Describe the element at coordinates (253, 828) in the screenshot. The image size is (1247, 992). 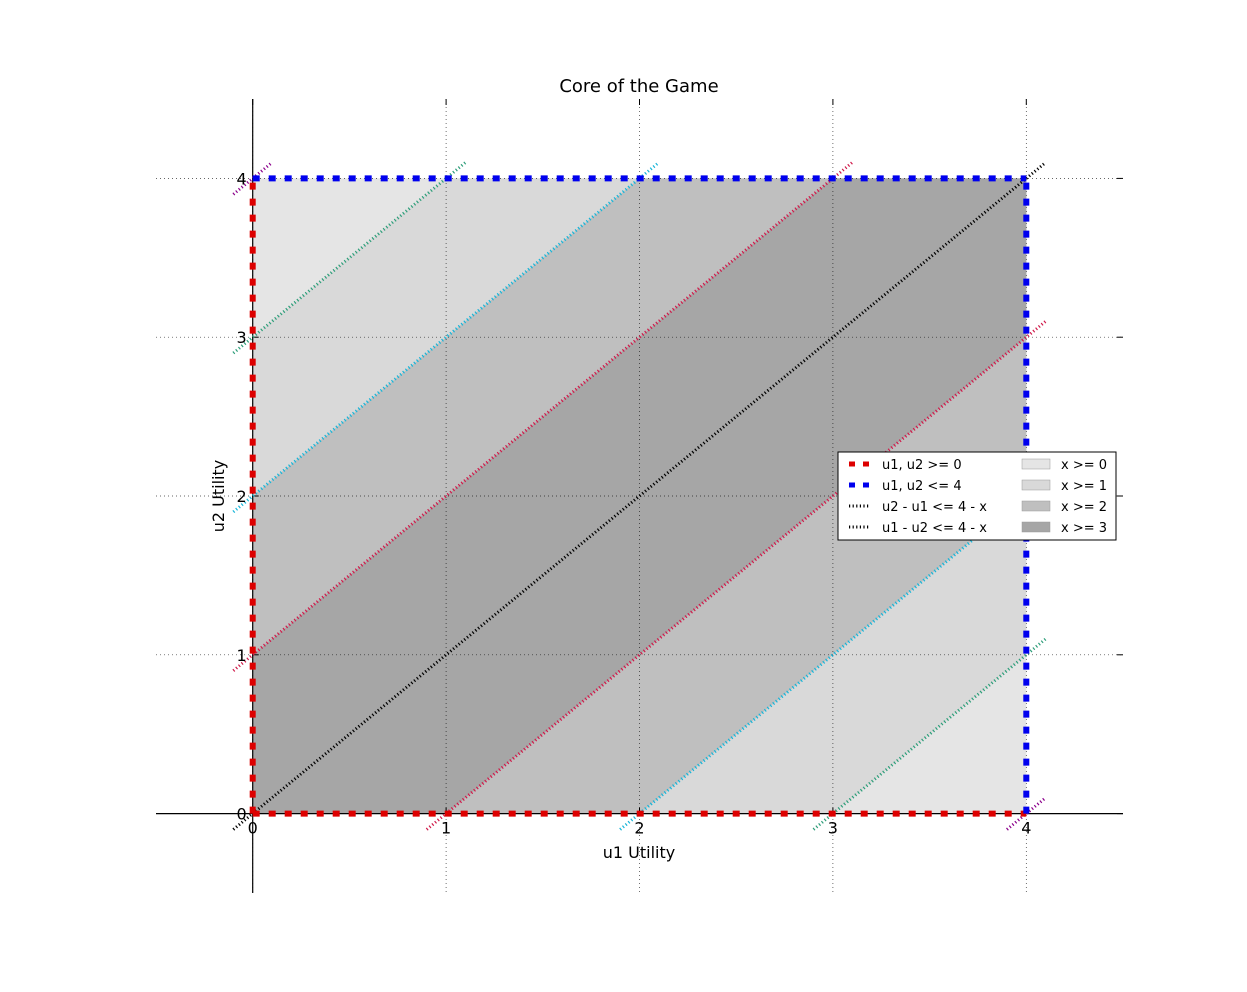
I see `x-tick-label-0: 0` at that location.